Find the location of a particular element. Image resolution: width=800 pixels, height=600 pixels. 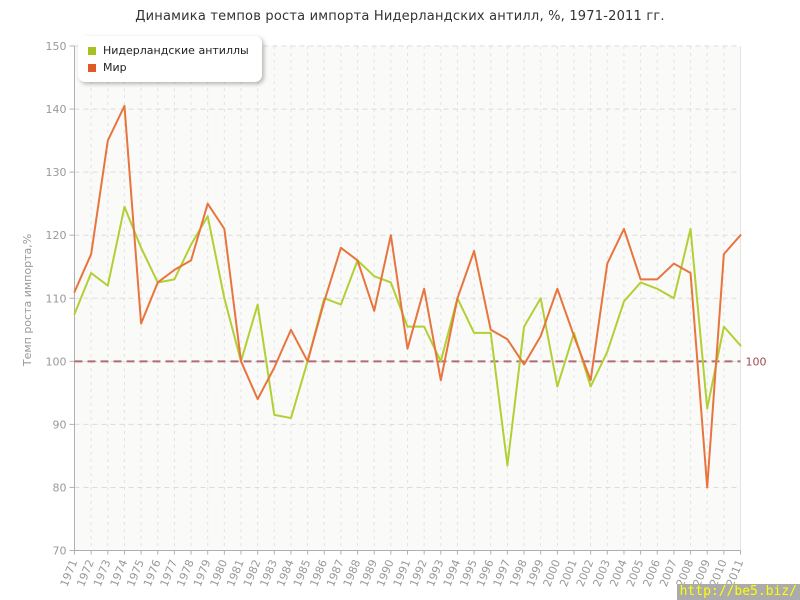

svg-text: 70 is located at coordinates (60, 551).